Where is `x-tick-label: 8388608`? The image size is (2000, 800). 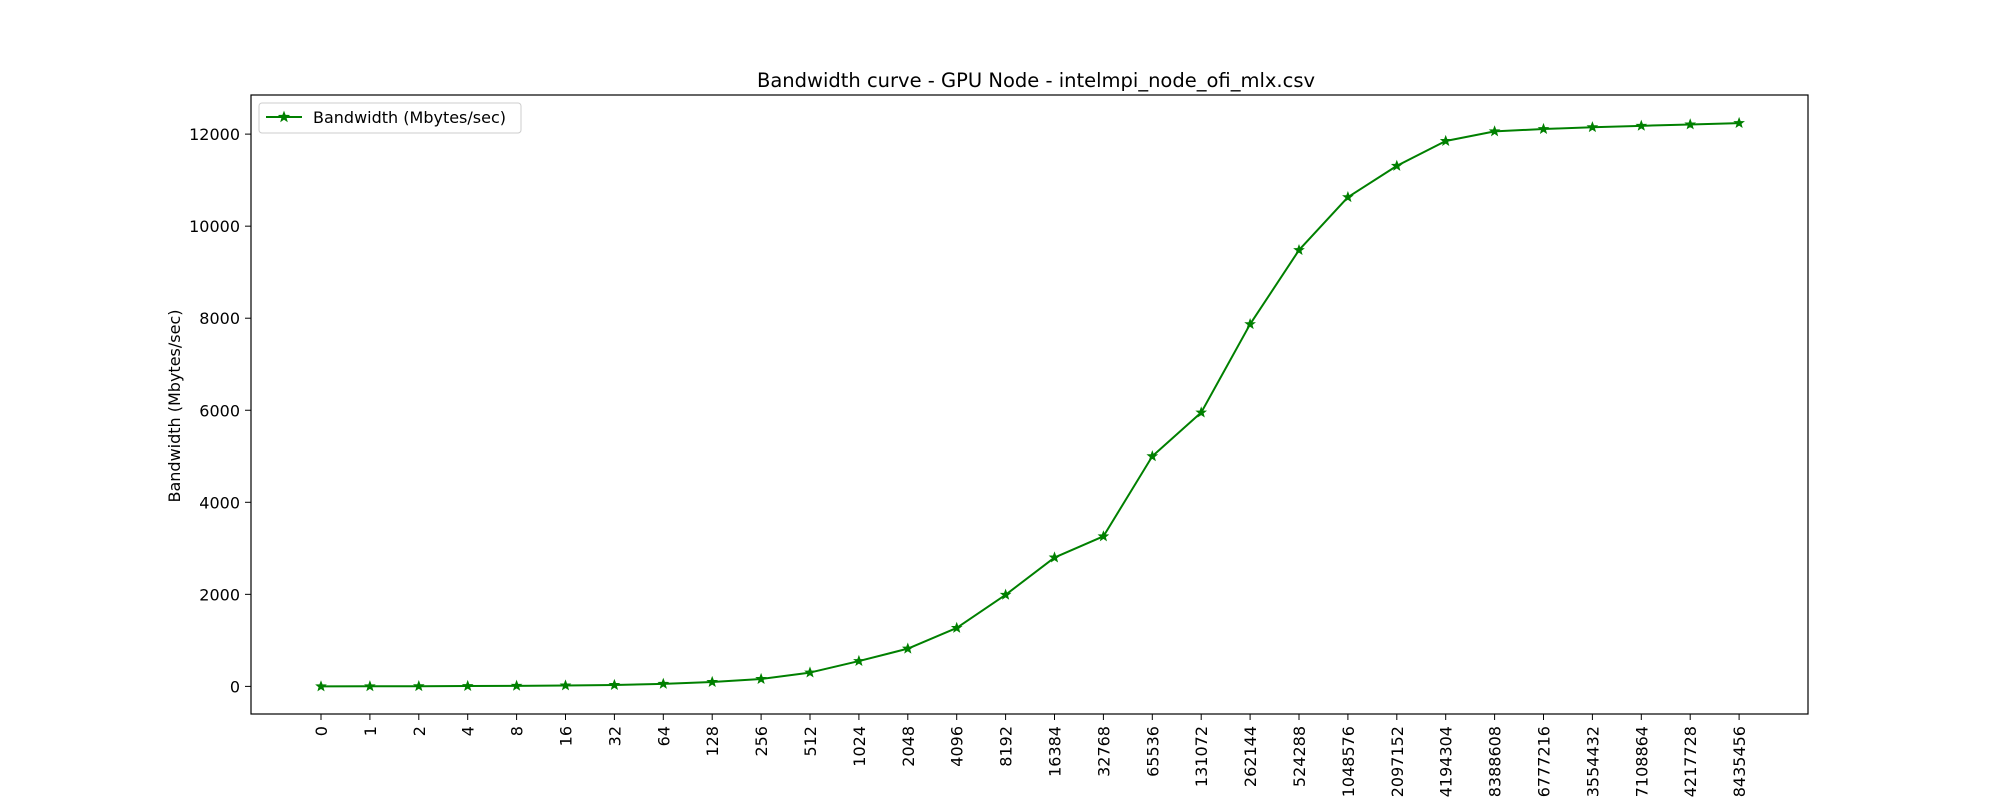
x-tick-label: 8388608 is located at coordinates (1495, 761).